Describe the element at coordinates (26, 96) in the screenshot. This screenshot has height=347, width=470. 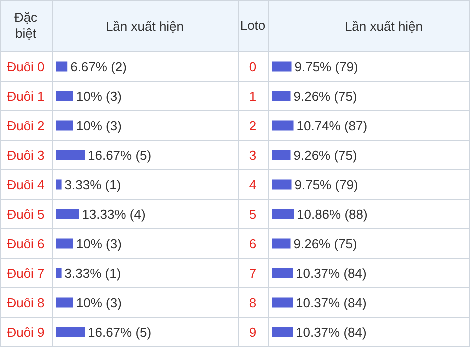
I see `y-tick-label: Đuôi 1` at that location.